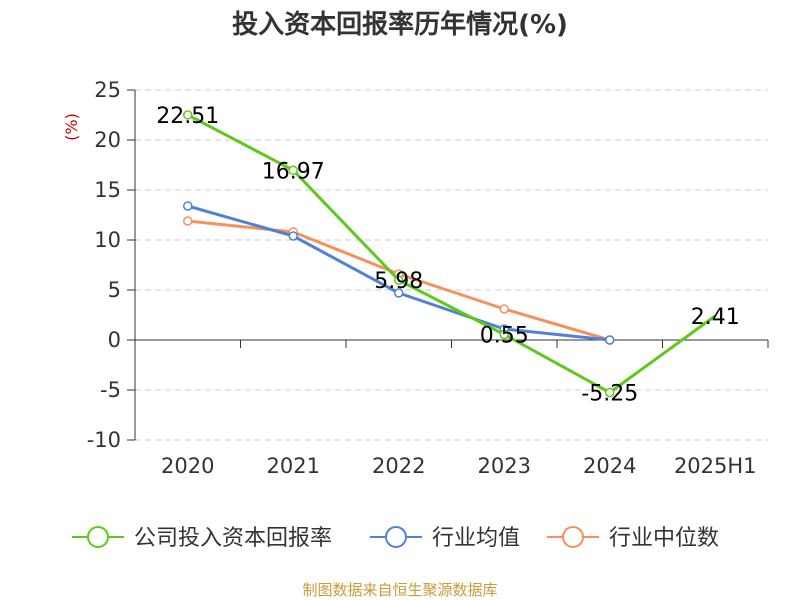 This screenshot has width=800, height=600. Describe the element at coordinates (110, 390) in the screenshot. I see `y-tick-label: -5` at that location.